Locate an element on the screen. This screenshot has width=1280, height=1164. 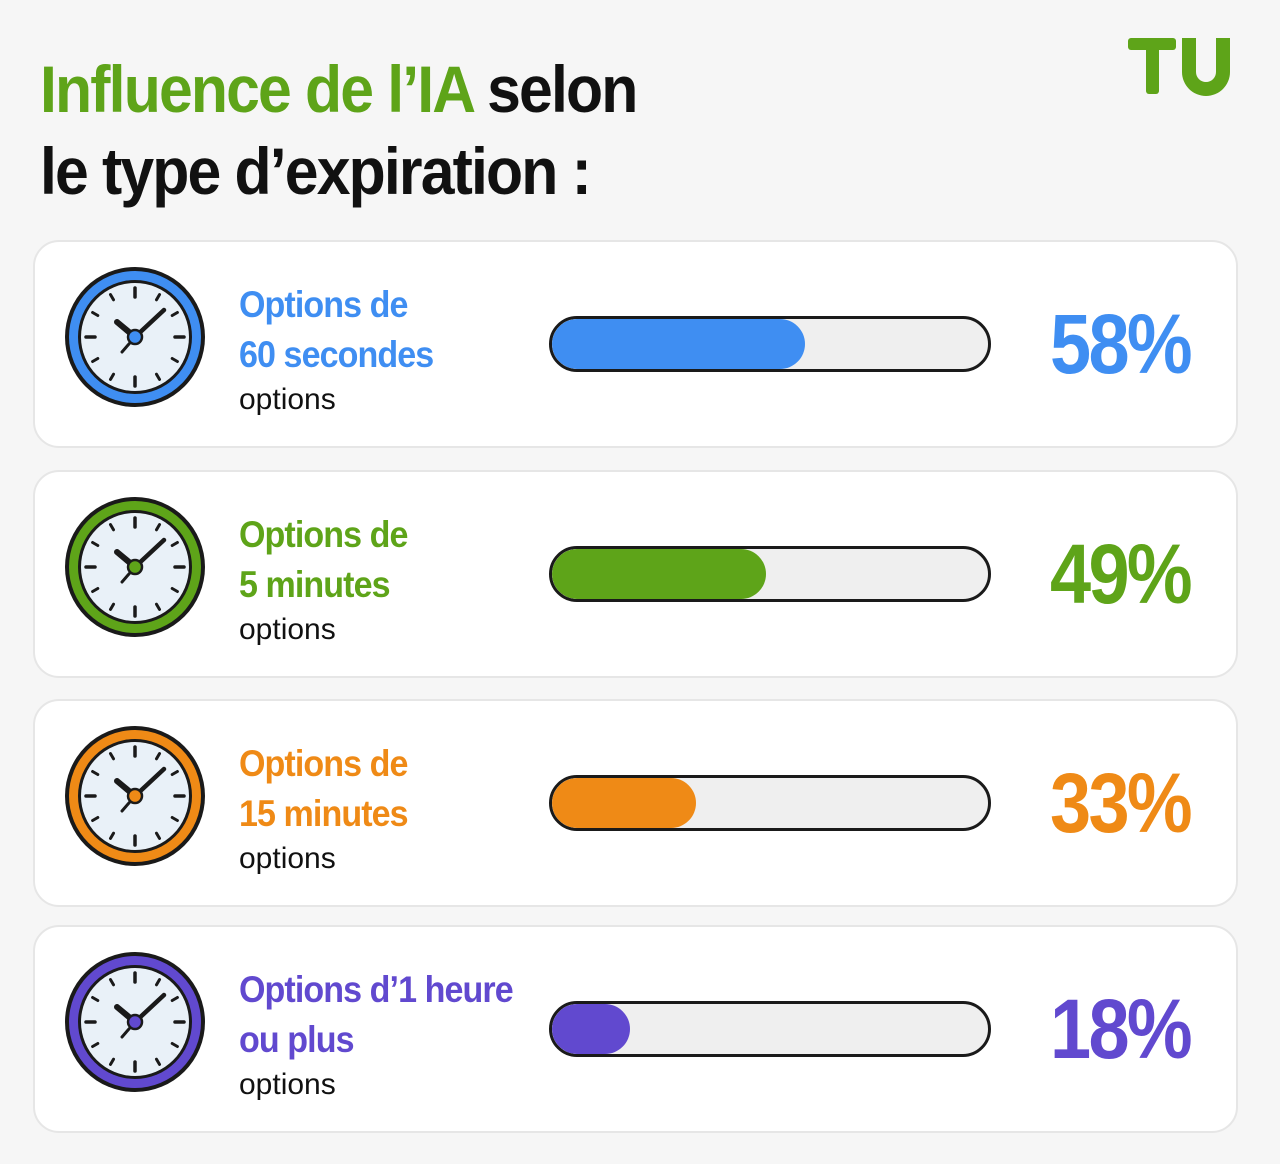
title-accent: Influence de l’IA is located at coordinates (257, 89).